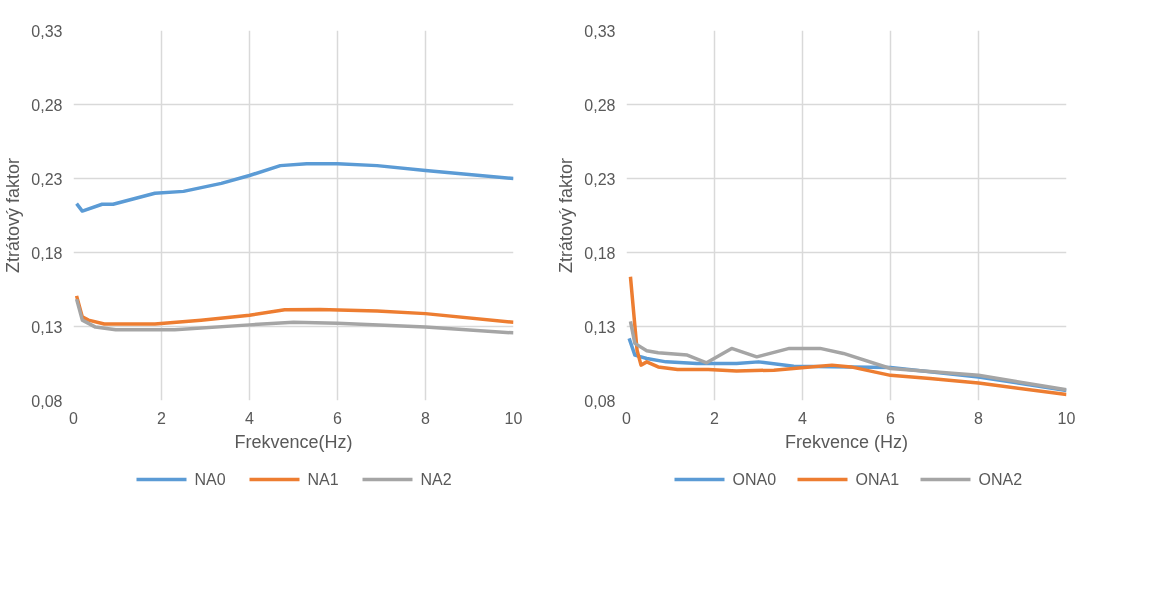  I want to click on legend-label: NA0, so click(210, 479).